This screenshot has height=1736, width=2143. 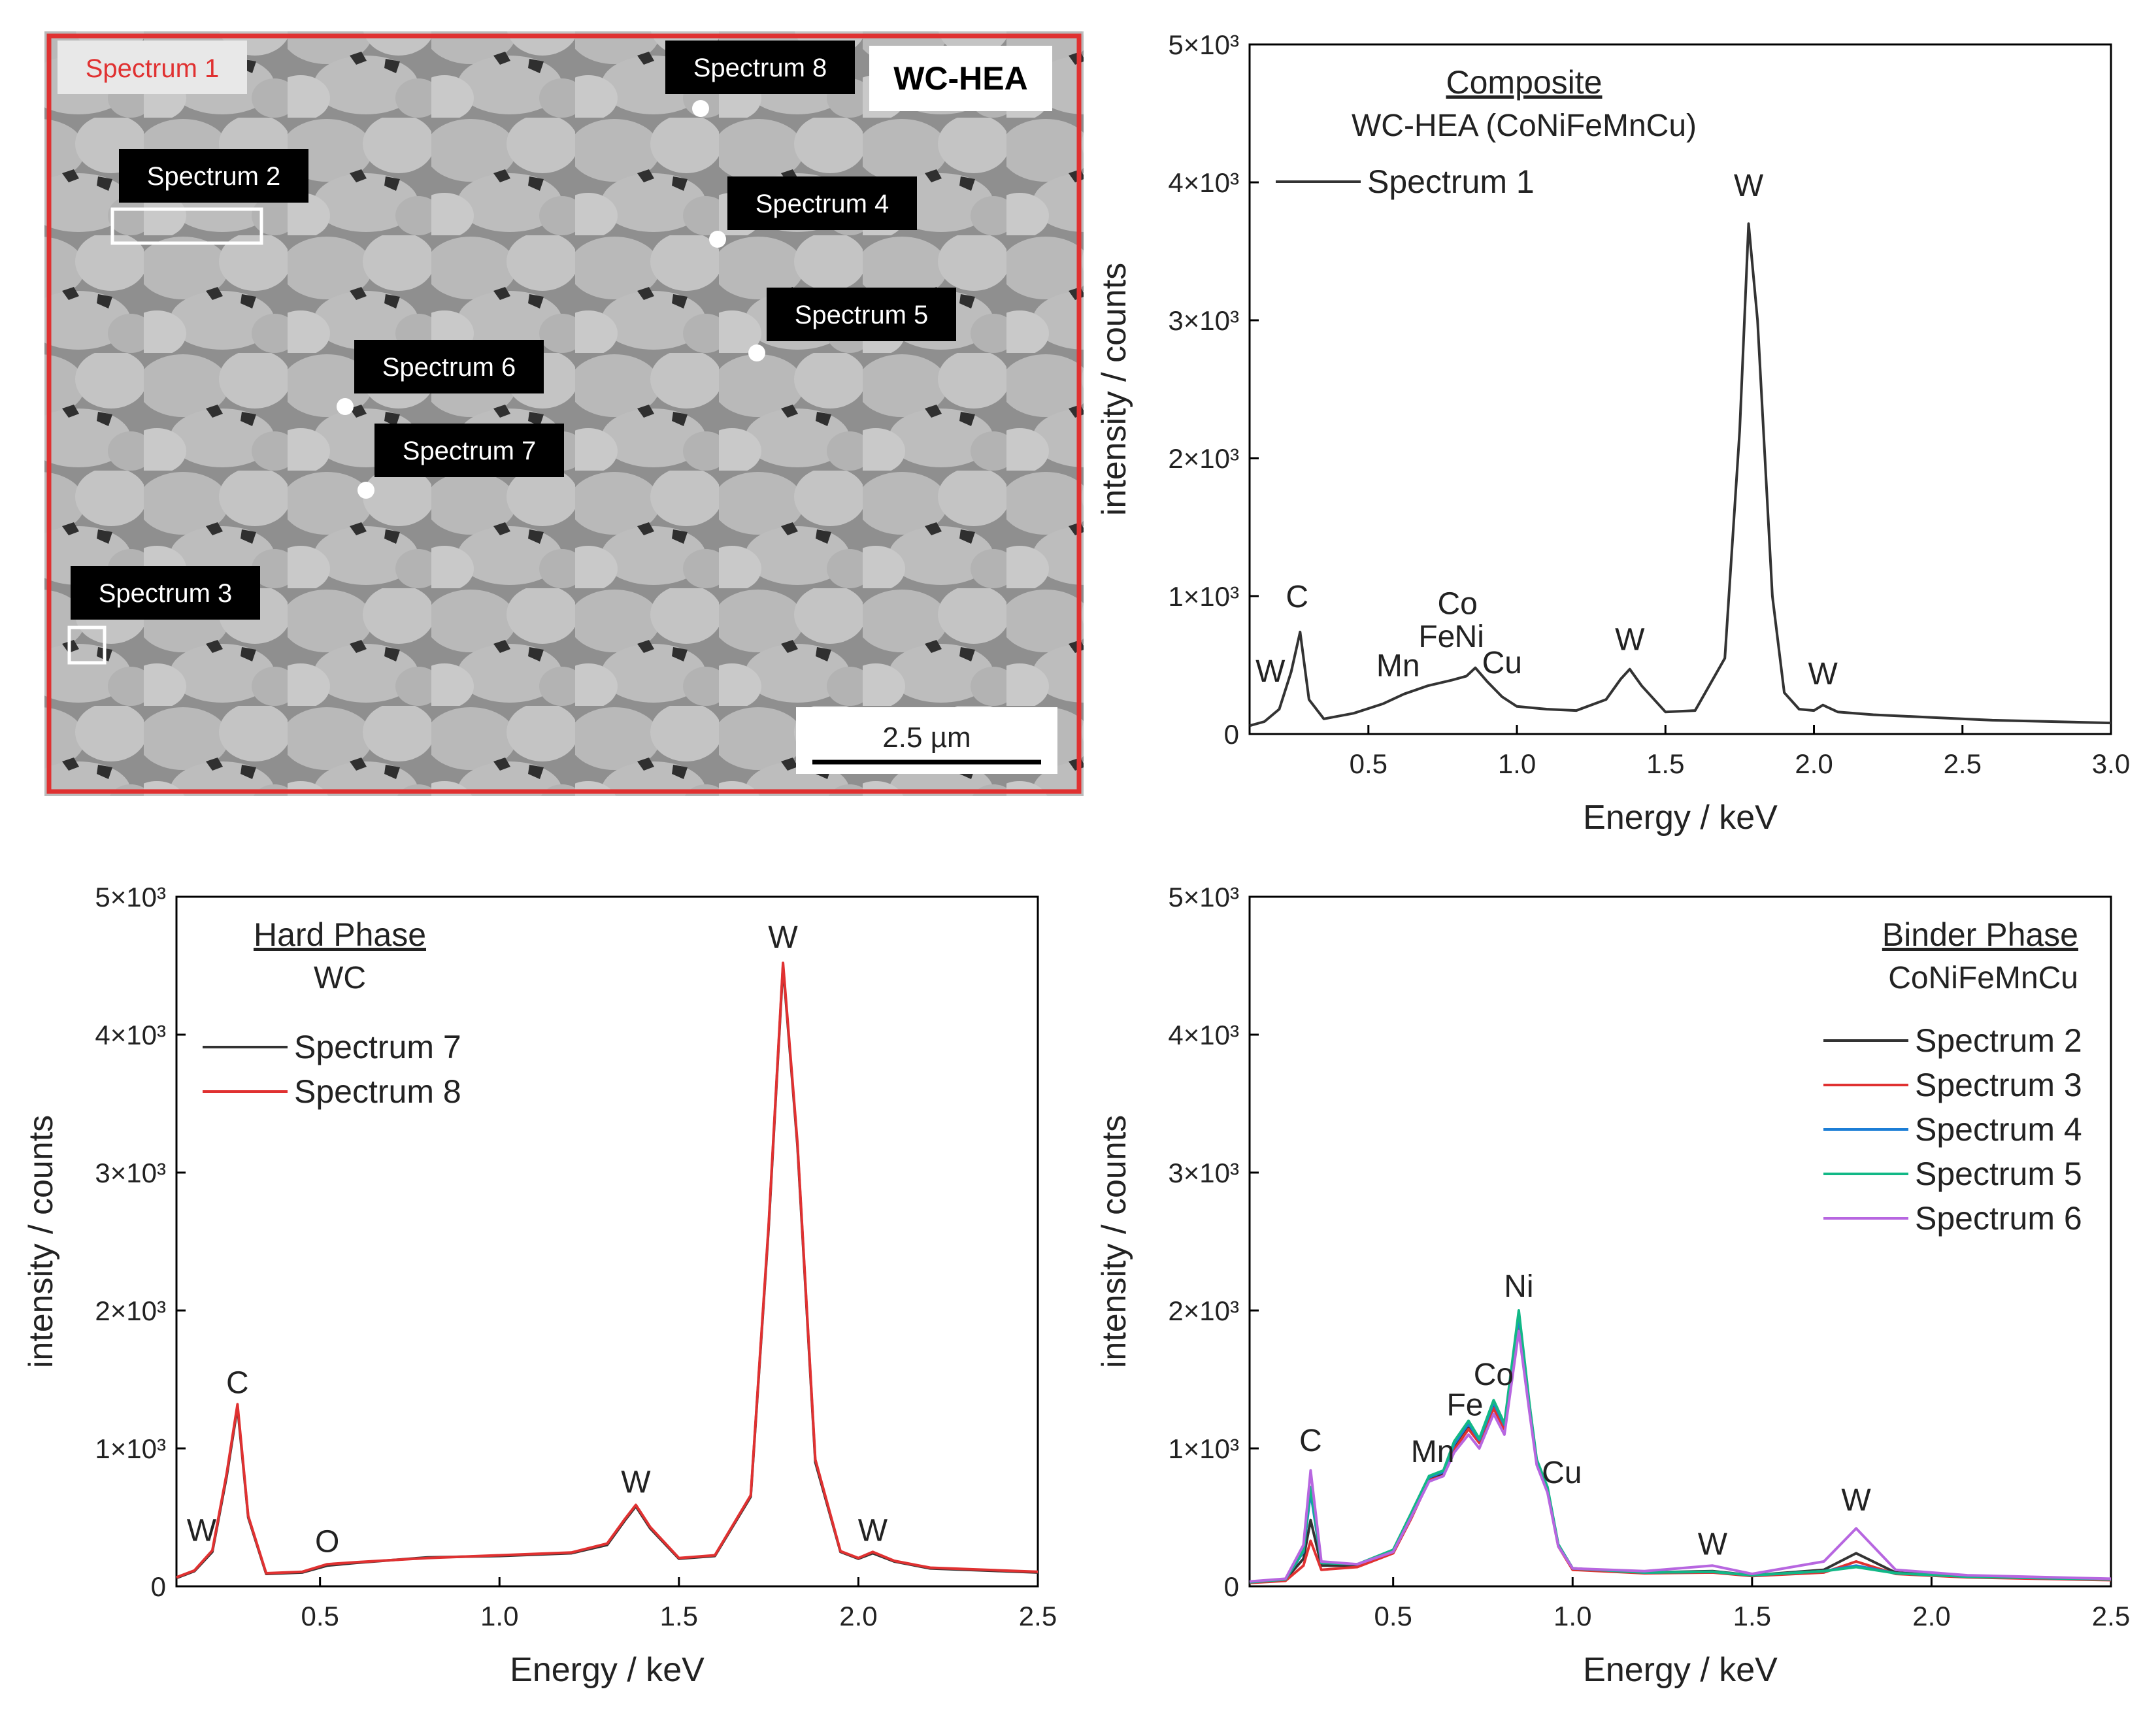 What do you see at coordinates (1980, 934) in the screenshot?
I see `panel-heading: Binder Phase` at bounding box center [1980, 934].